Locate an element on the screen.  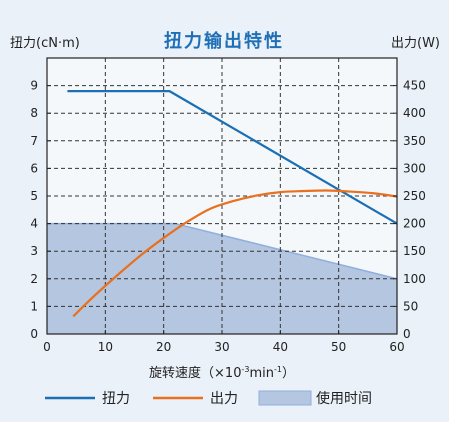
legend-label: 扭力 is located at coordinates (116, 399).